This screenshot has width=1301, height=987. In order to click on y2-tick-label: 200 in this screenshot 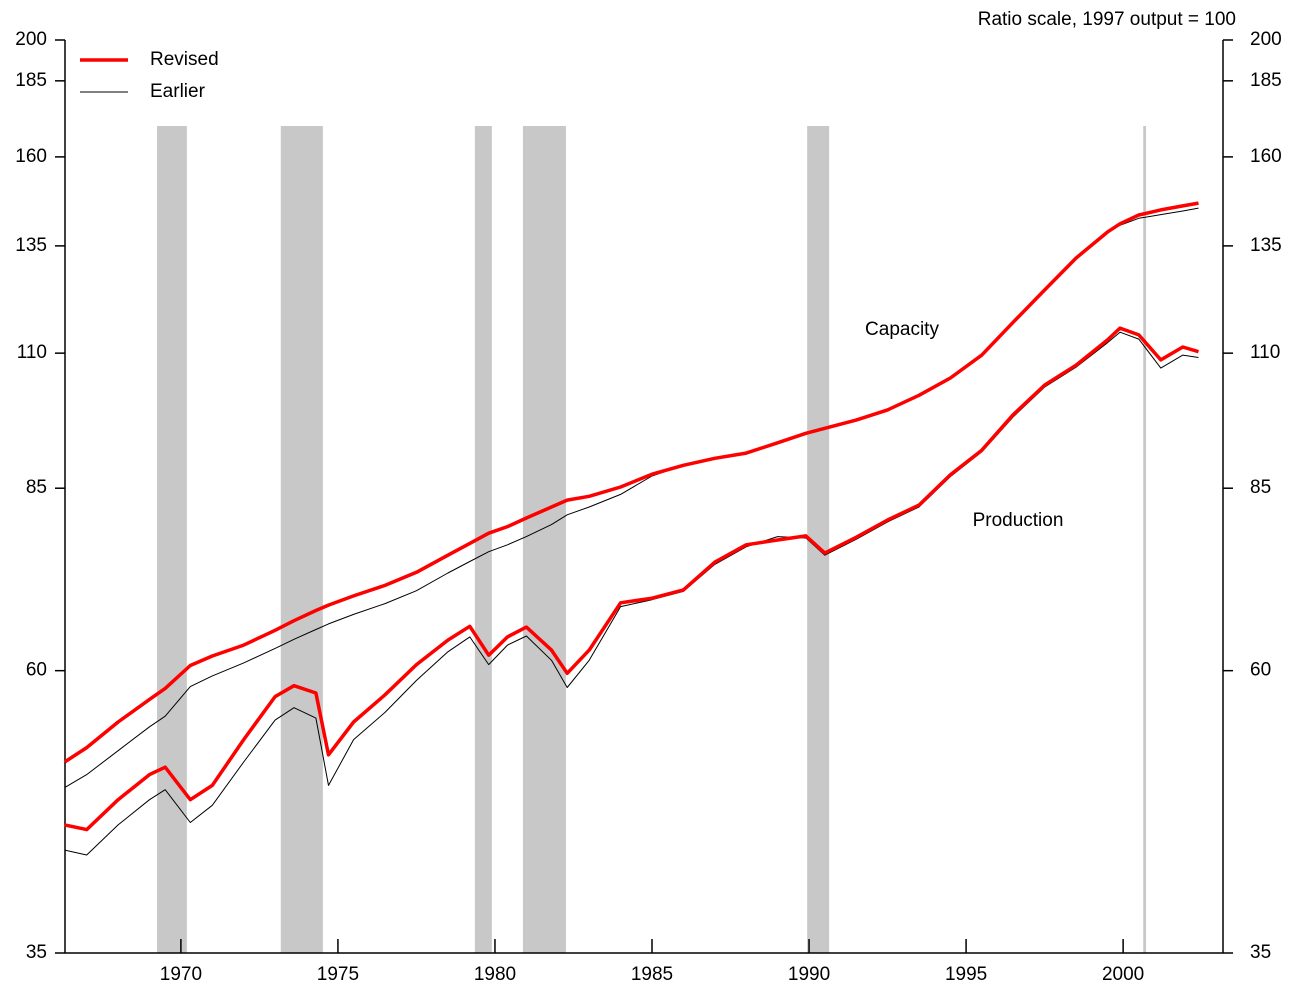, I will do `click(1266, 39)`.